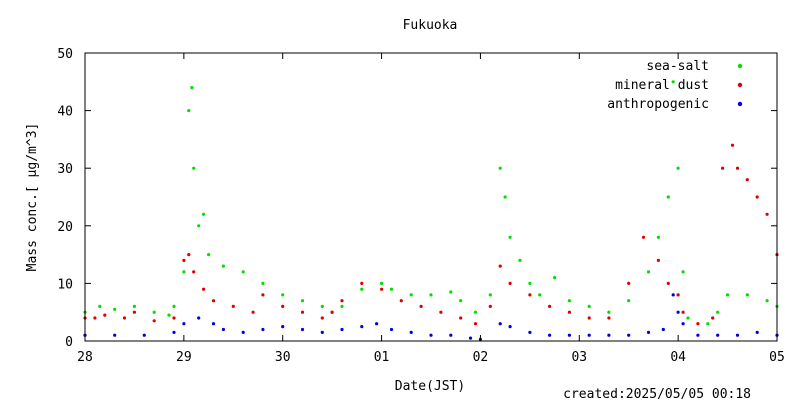 The image size is (800, 400). I want to click on x-tick-label-0: 28, so click(85, 357).